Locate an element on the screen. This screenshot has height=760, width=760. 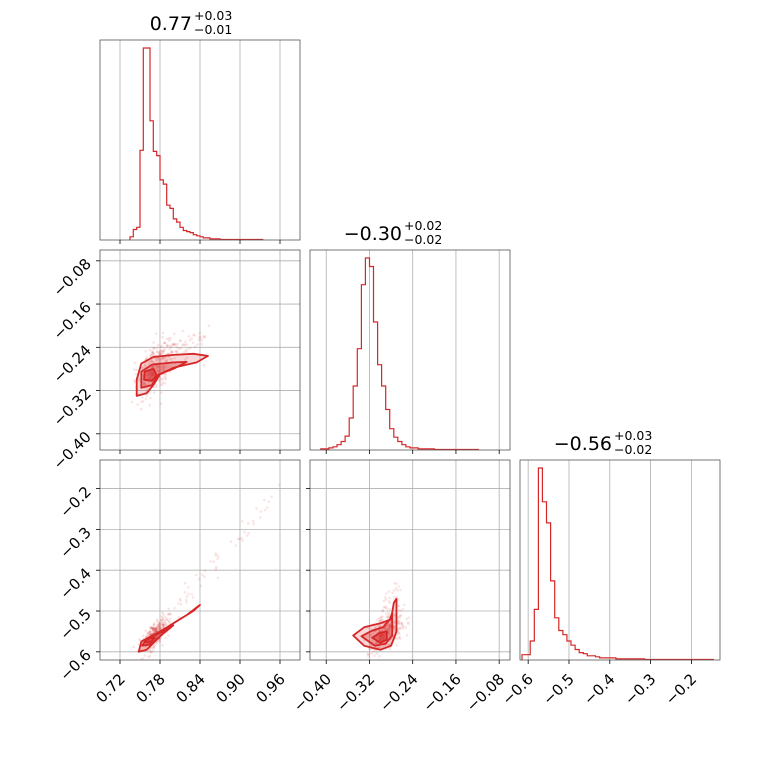
panel-title-1: −0.30 +0.02−0.02 is located at coordinates (393, 232).